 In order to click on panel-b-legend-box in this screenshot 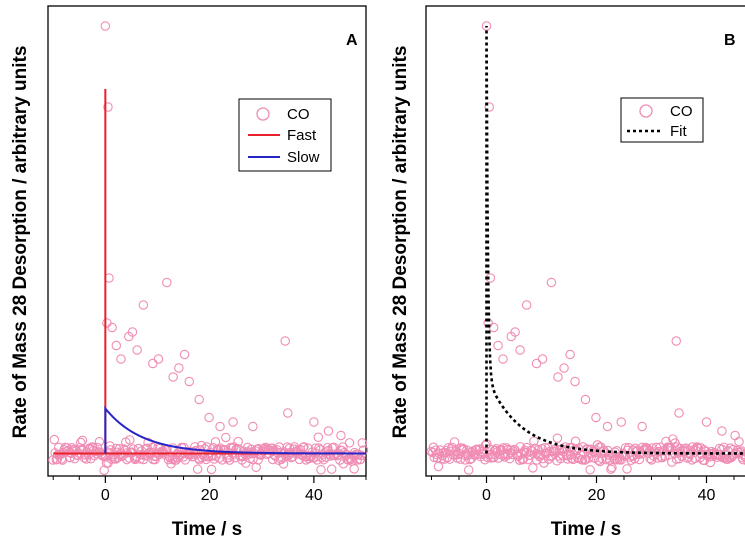, I will do `click(662, 120)`.